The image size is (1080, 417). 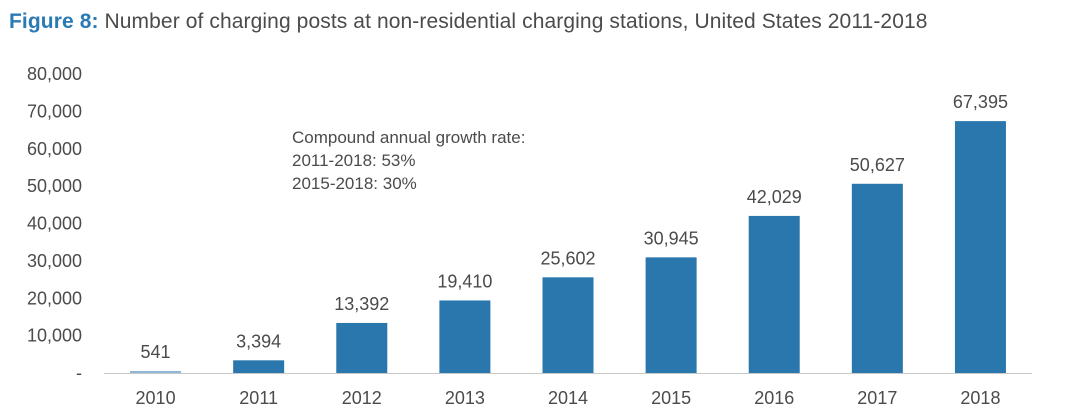 I want to click on bar-2011, so click(x=259, y=366).